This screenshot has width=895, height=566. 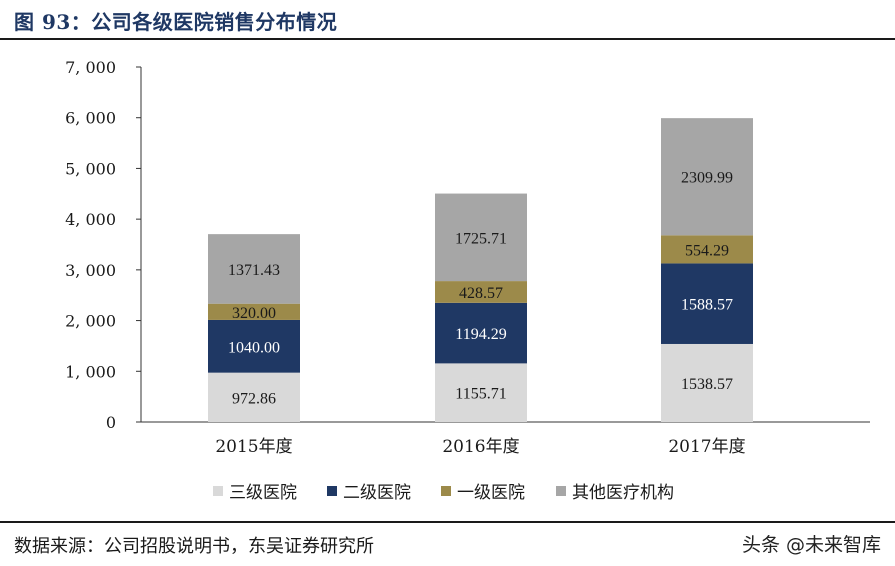 I want to click on legend-item: 二级医院, so click(x=369, y=490).